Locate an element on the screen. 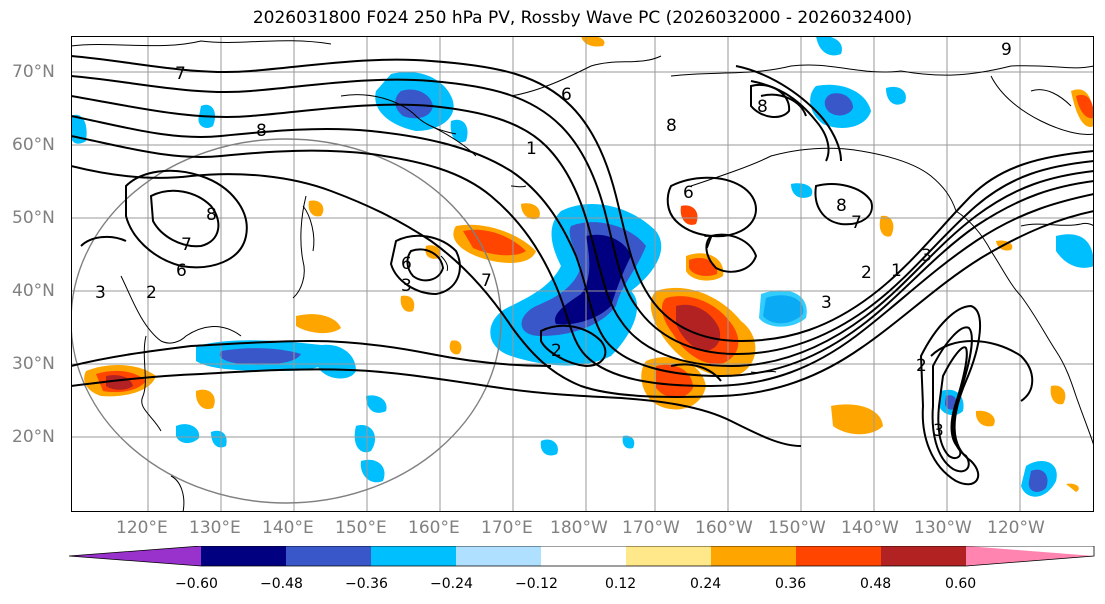 Image resolution: width=1105 pixels, height=604 pixels. colorbar-tick: −0.48 is located at coordinates (281, 584).